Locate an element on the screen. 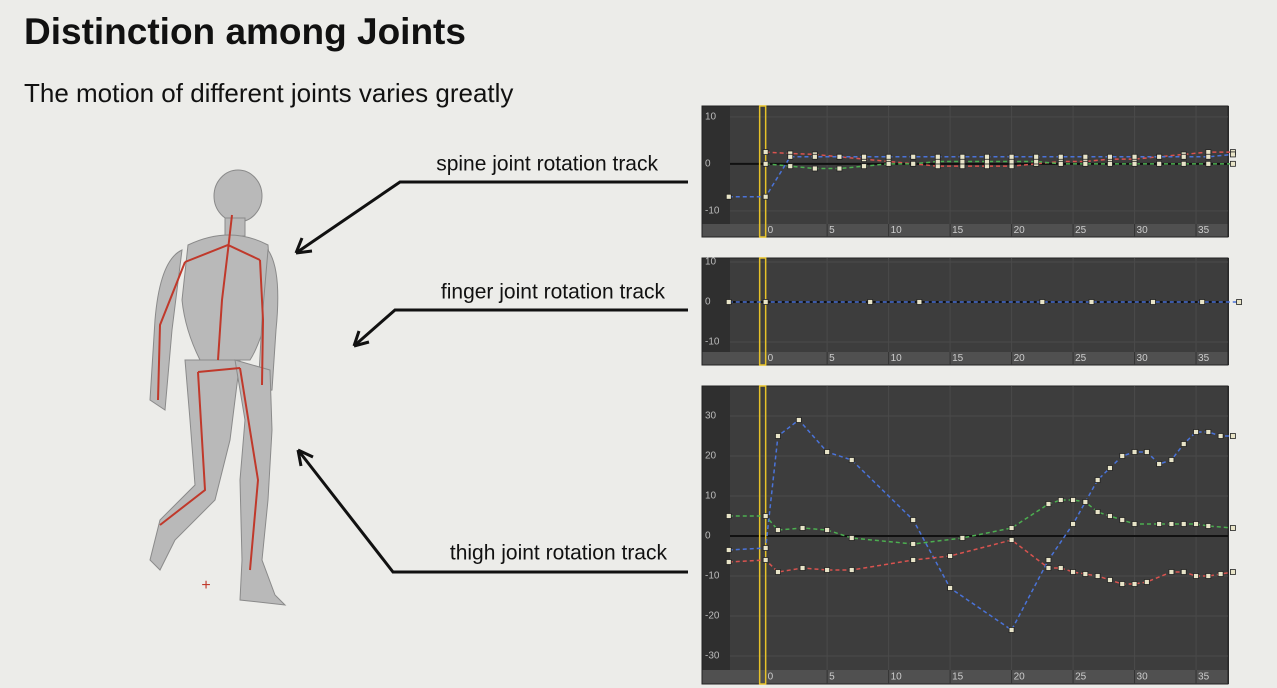 The width and height of the screenshot is (1277, 688). skeleton is located at coordinates (211, 392).